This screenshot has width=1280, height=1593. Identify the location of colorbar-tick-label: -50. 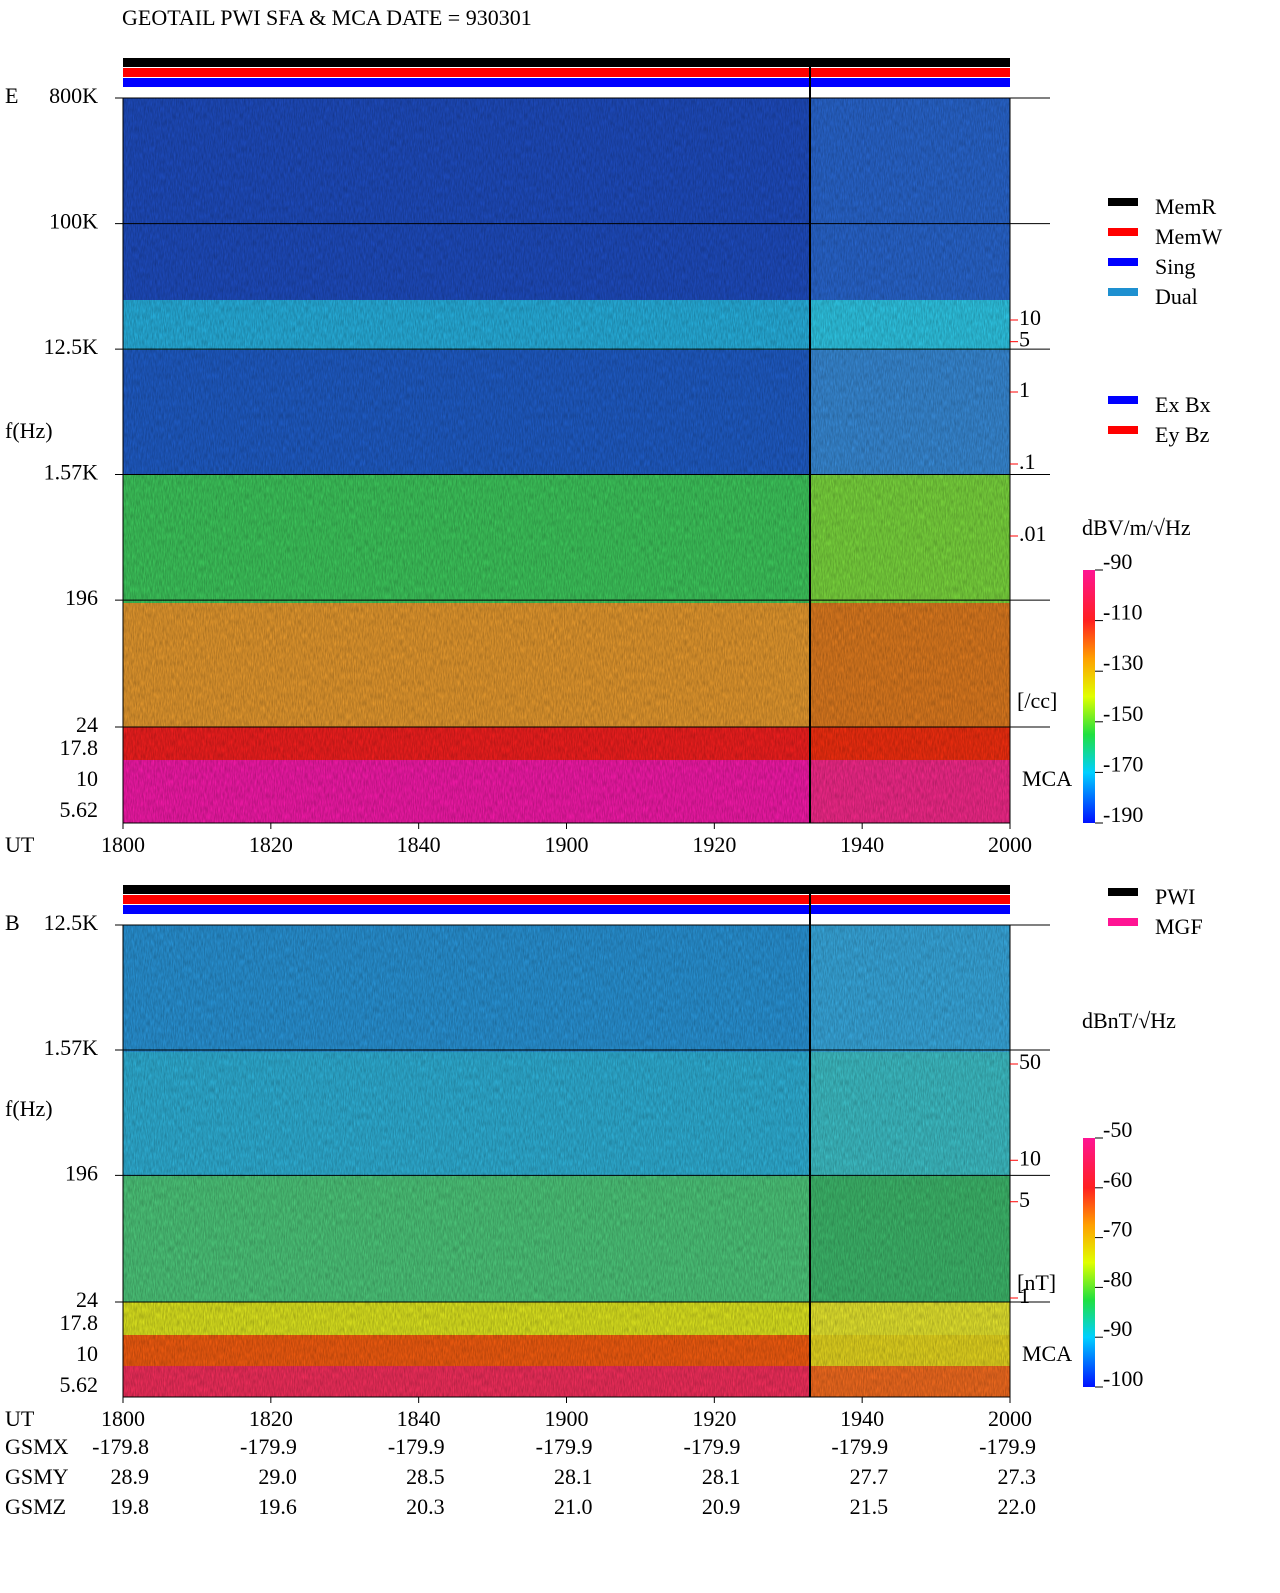
(1117, 1129).